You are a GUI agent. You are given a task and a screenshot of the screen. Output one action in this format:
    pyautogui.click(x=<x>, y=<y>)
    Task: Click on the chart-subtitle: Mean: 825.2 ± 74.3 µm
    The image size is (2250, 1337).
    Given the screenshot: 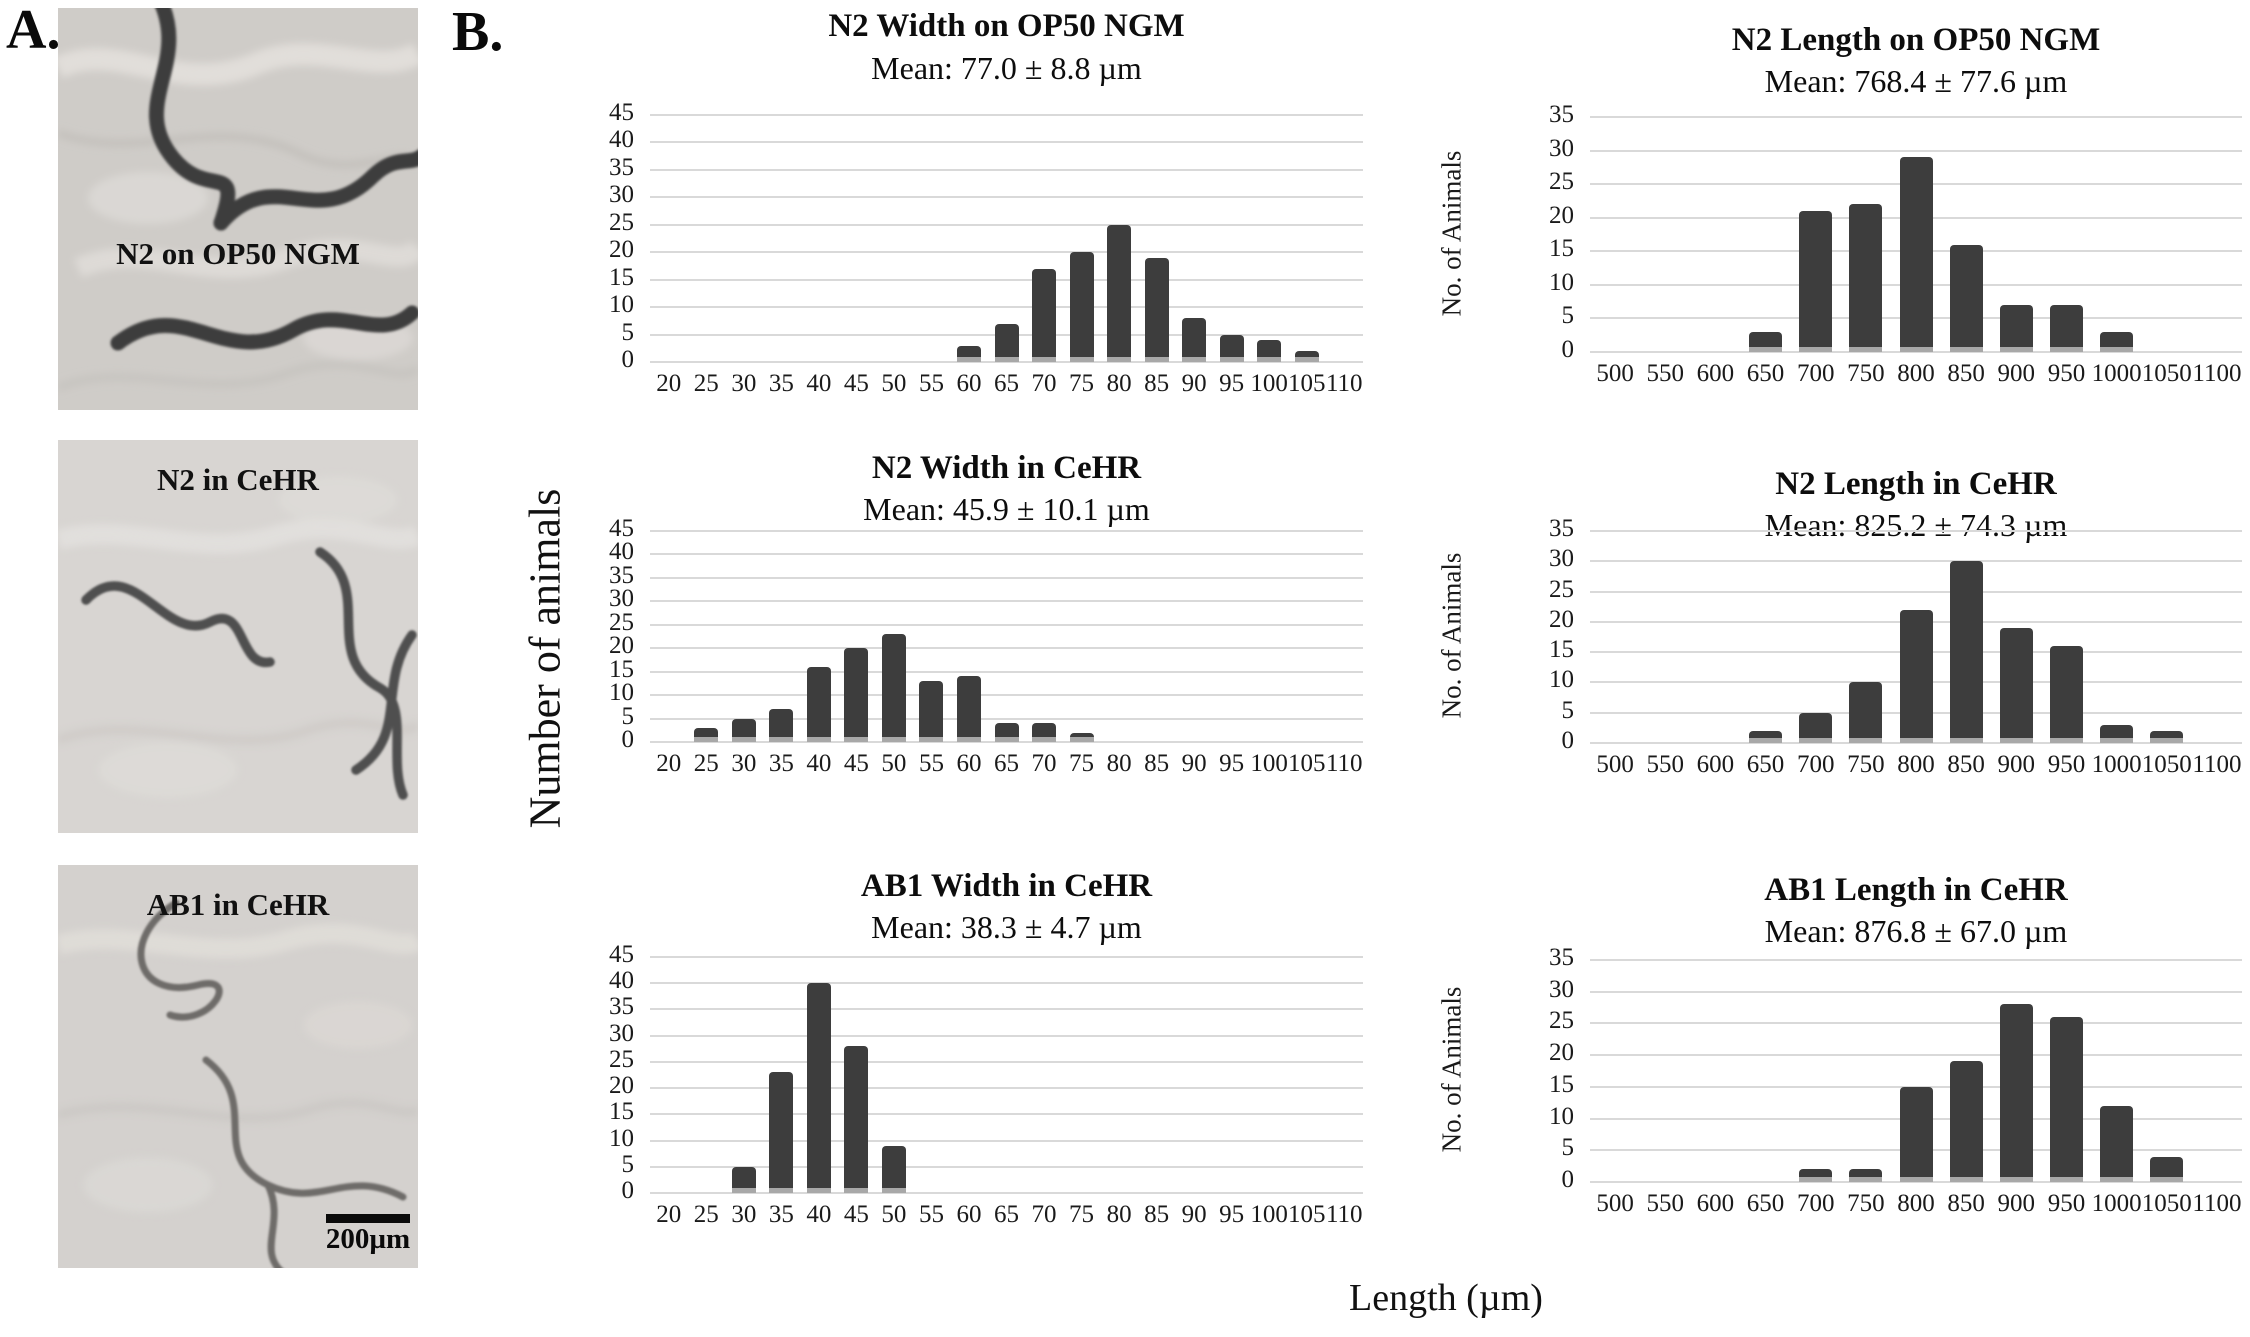 What is the action you would take?
    pyautogui.click(x=1916, y=525)
    